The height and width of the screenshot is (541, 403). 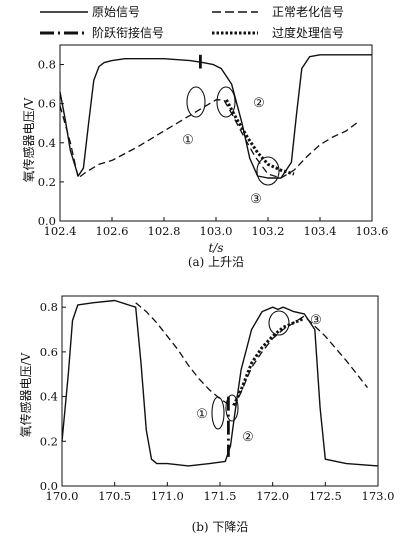 What do you see at coordinates (128, 32) in the screenshot?
I see `legend-label-step-link: 阶跃衔接信号` at bounding box center [128, 32].